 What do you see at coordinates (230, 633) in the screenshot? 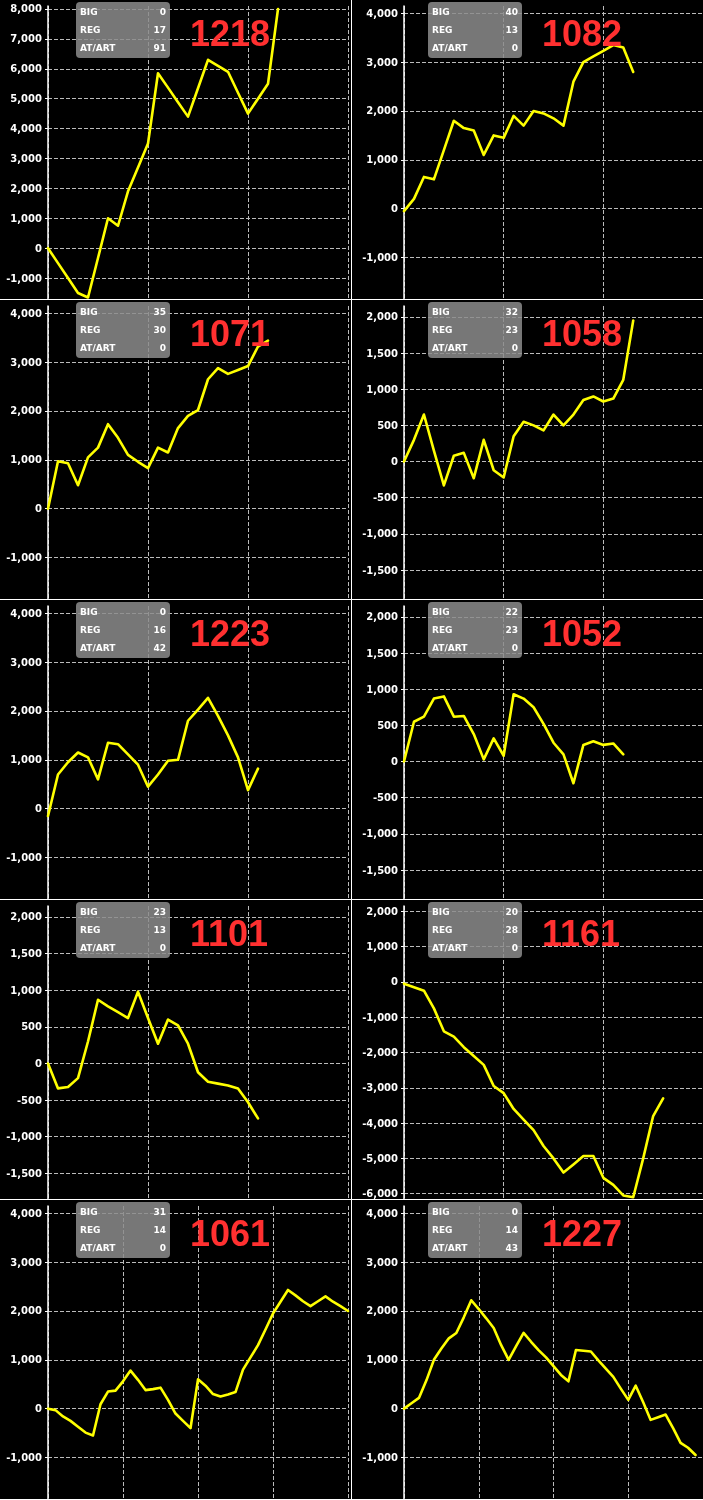
I see `annotation: 1223` at bounding box center [230, 633].